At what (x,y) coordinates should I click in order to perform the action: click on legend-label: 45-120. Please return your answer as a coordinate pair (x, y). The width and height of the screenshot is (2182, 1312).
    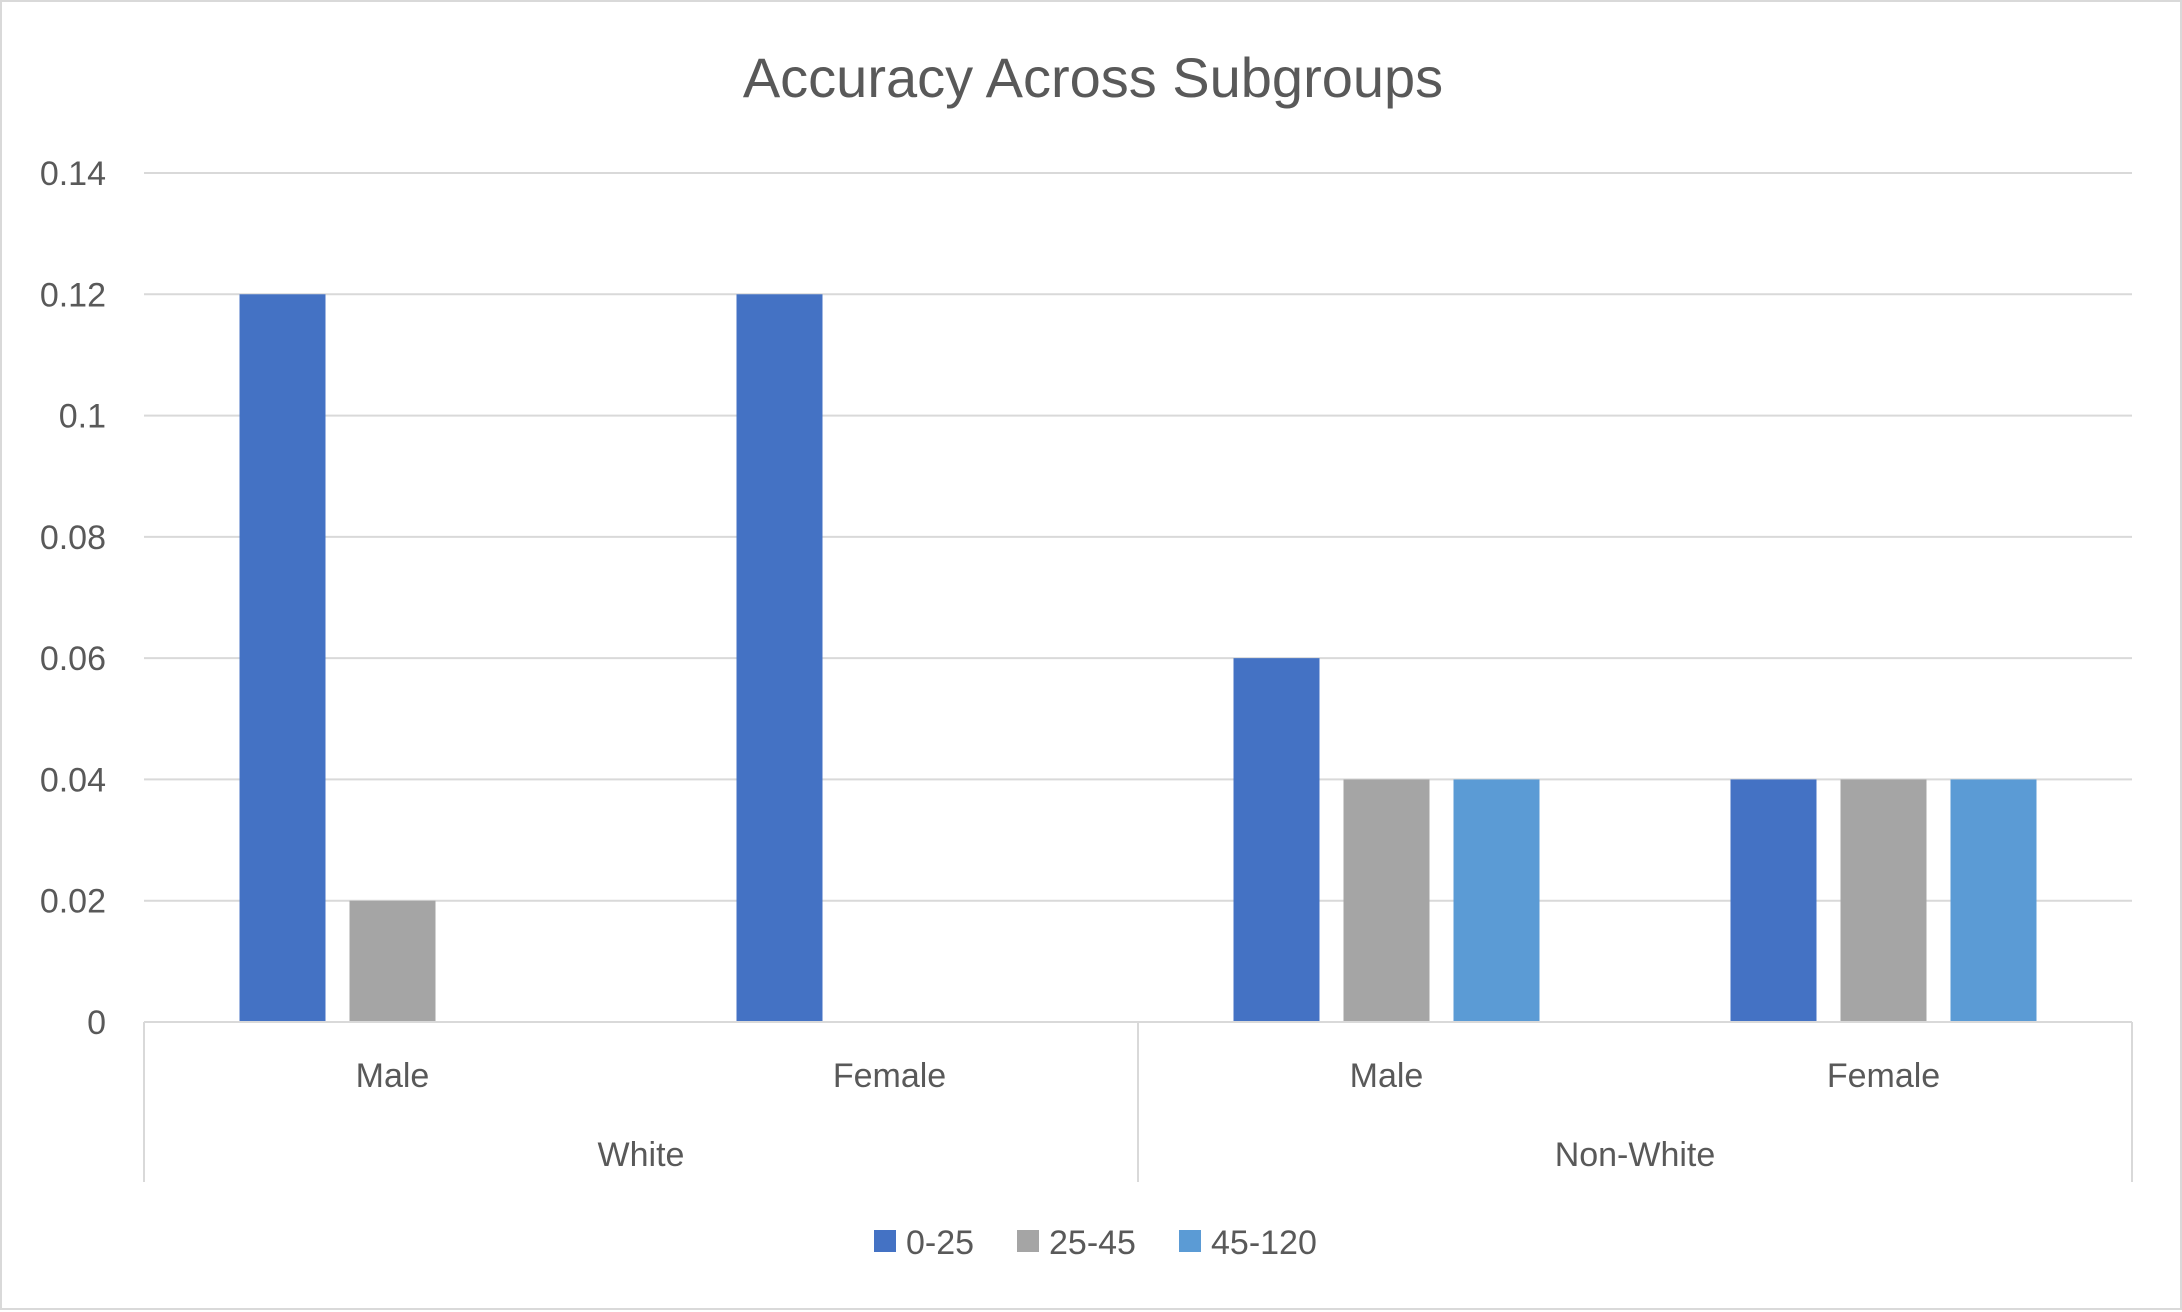
    Looking at the image, I should click on (1264, 1243).